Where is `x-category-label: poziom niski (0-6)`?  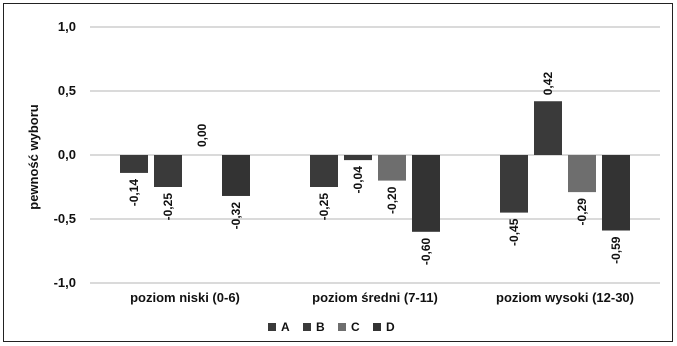 x-category-label: poziom niski (0-6) is located at coordinates (185, 297).